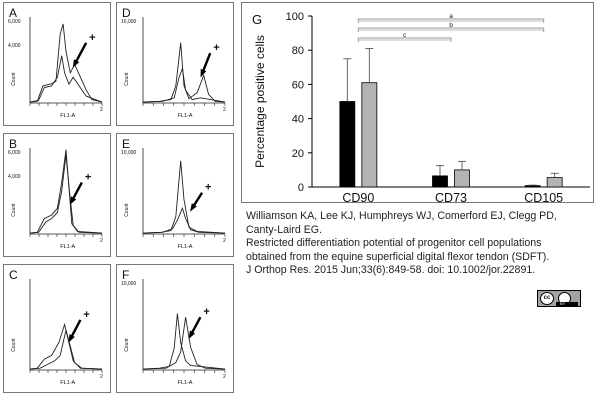  I want to click on panel-f: 10,000 Count FL1-A 2 + F, so click(175, 328).